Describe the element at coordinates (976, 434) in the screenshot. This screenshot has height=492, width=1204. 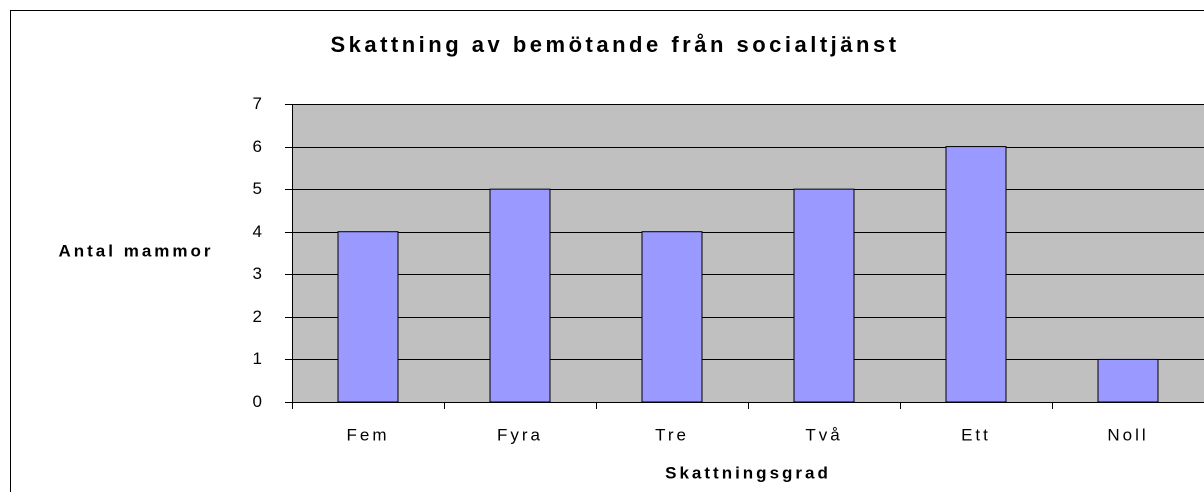
I see `x-tick-label: Ett` at that location.